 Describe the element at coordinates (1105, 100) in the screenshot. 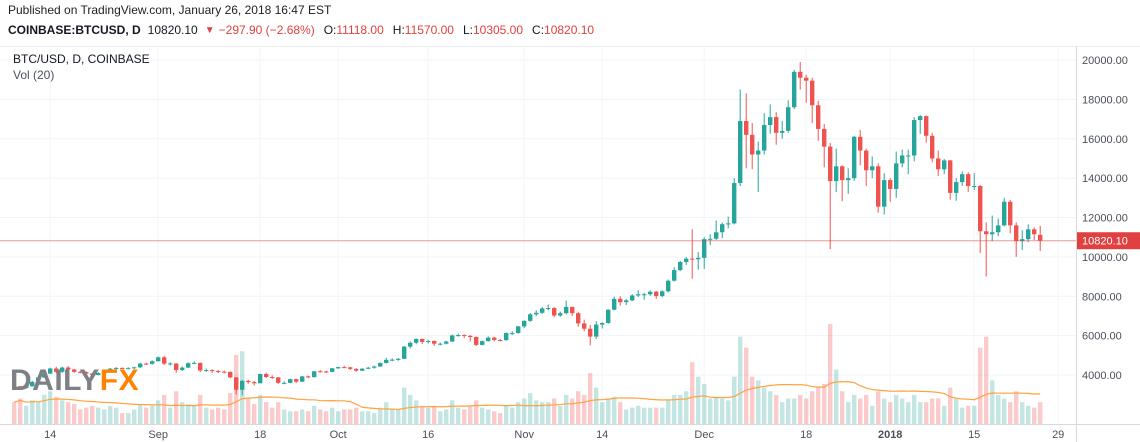

I see `price-axis-label: 18000.00` at that location.